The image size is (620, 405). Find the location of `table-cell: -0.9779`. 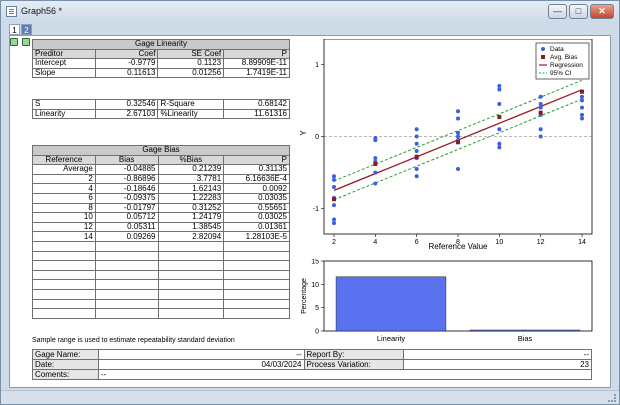

table-cell: -0.9779 is located at coordinates (126, 63).